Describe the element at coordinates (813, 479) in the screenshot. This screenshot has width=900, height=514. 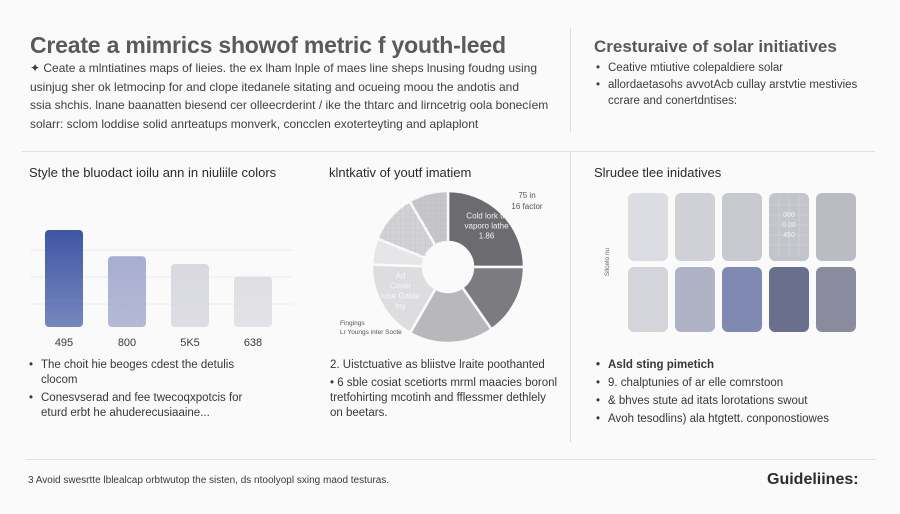
I see `guidelines-label: Guideliines:` at that location.